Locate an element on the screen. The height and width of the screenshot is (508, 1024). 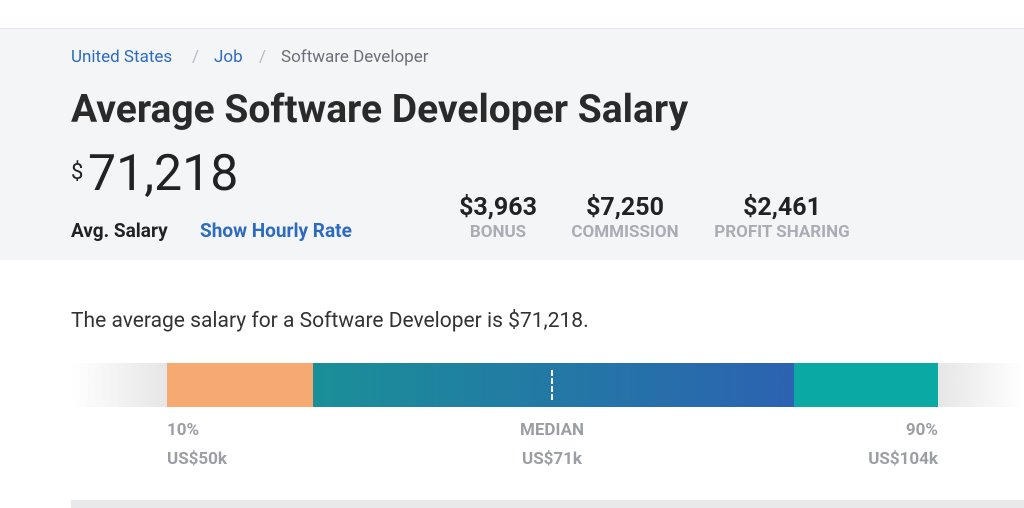
page-title: Average Software Developer Salary is located at coordinates (380, 109).